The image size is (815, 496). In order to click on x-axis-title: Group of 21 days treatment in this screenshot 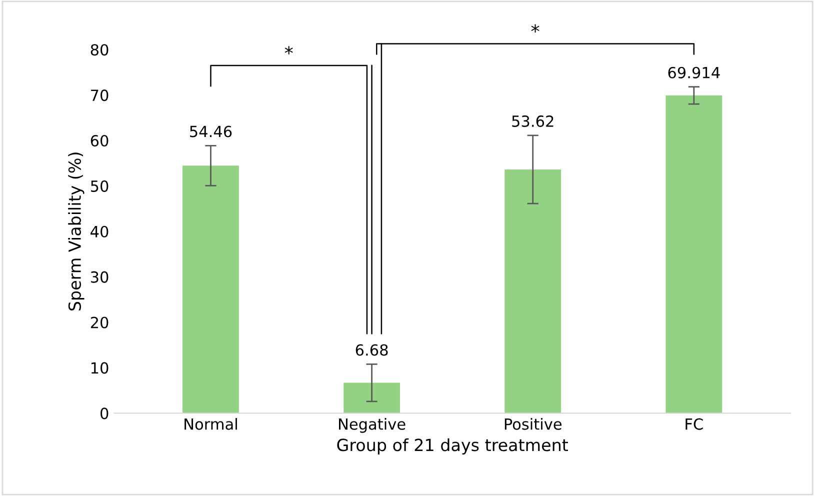, I will do `click(452, 446)`.